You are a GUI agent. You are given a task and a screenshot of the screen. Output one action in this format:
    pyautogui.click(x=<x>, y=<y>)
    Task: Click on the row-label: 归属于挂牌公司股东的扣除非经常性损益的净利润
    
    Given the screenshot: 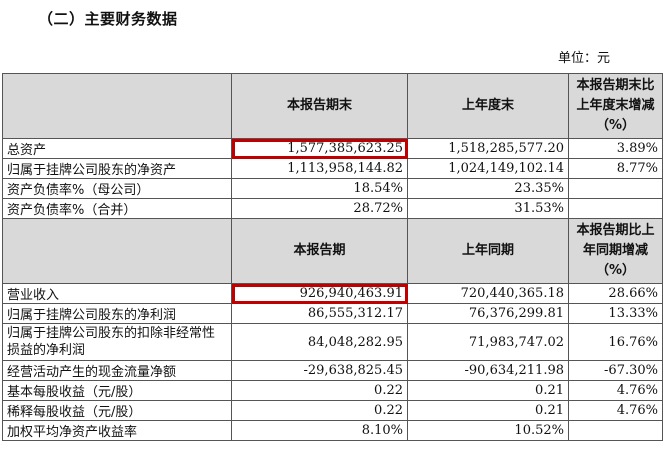 What is the action you would take?
    pyautogui.click(x=117, y=342)
    